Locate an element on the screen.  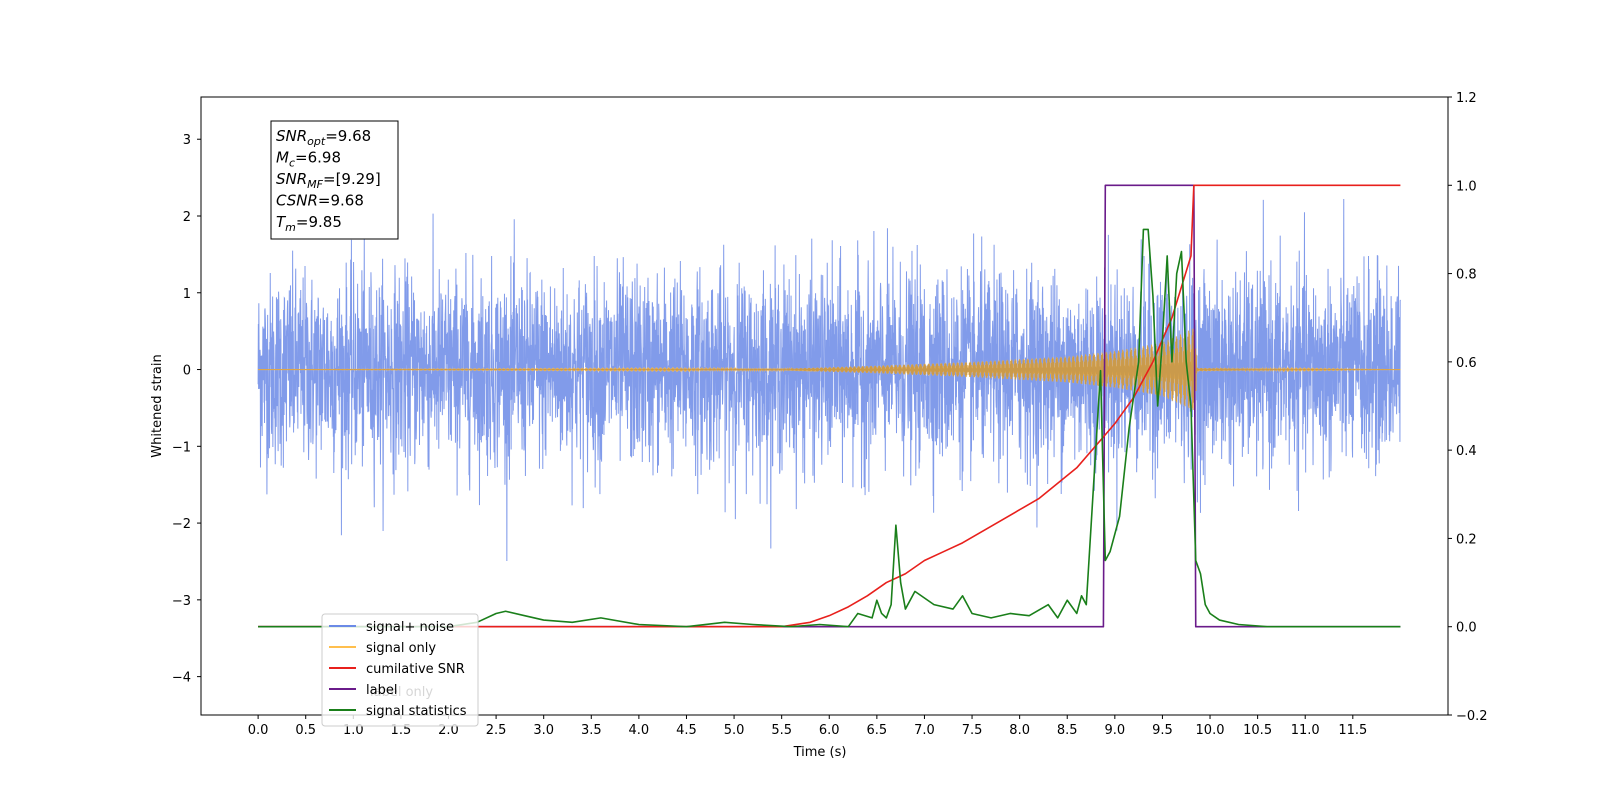
x-axis-label: Time (s) is located at coordinates (820, 752).